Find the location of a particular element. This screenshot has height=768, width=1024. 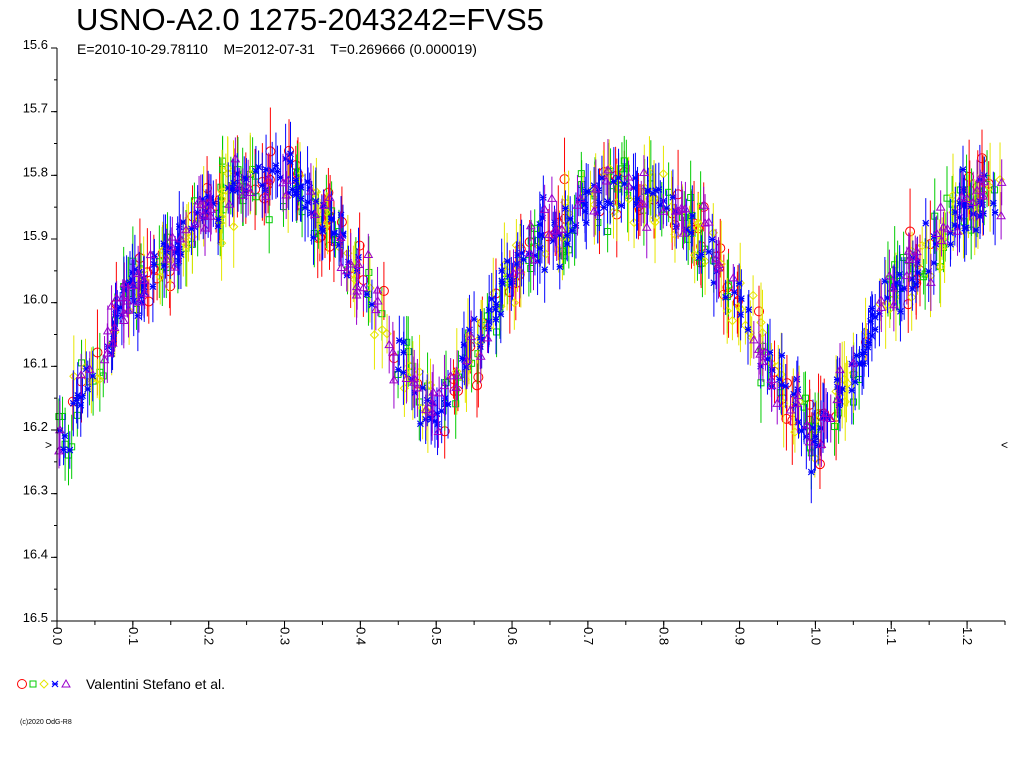

x-tick-label: 0.3 is located at coordinates (285, 636).